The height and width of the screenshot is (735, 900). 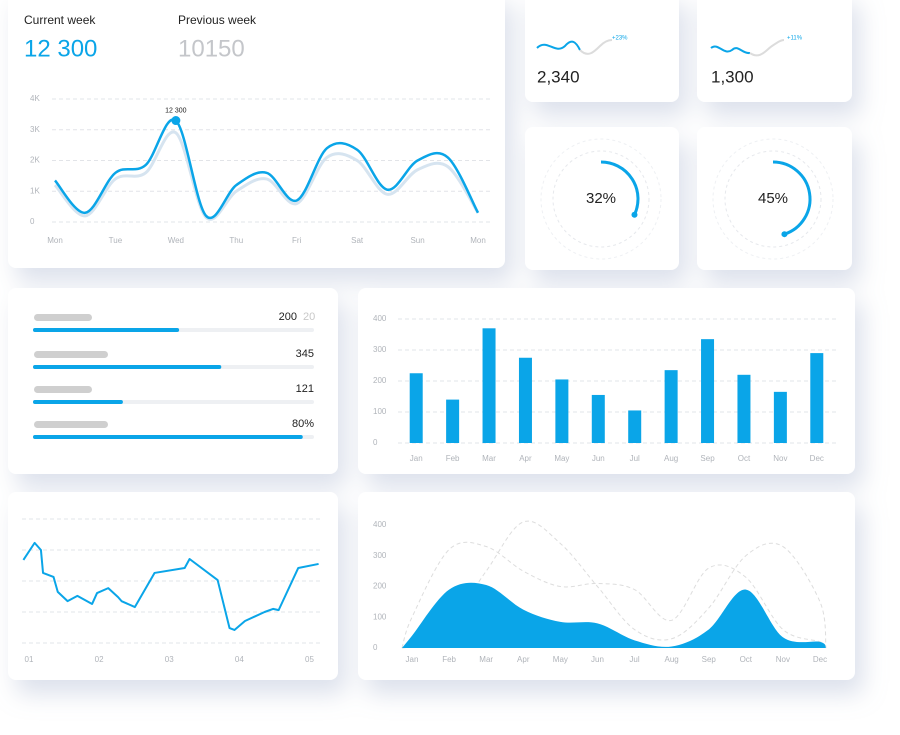 What do you see at coordinates (309, 659) in the screenshot?
I see `x-tick-label: 05` at bounding box center [309, 659].